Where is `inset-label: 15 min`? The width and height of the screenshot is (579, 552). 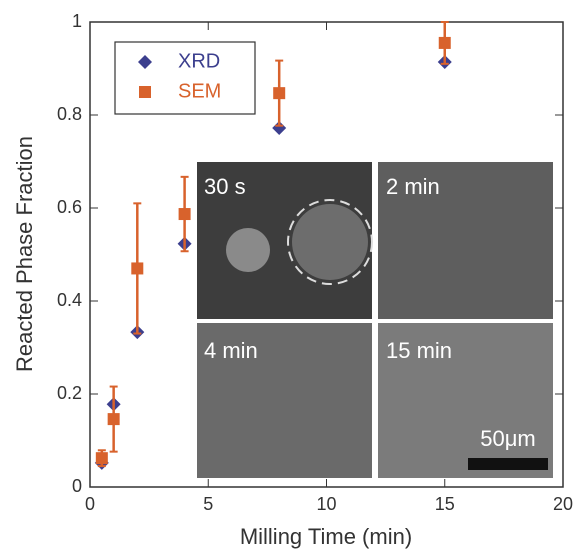
inset-label: 15 min is located at coordinates (419, 350).